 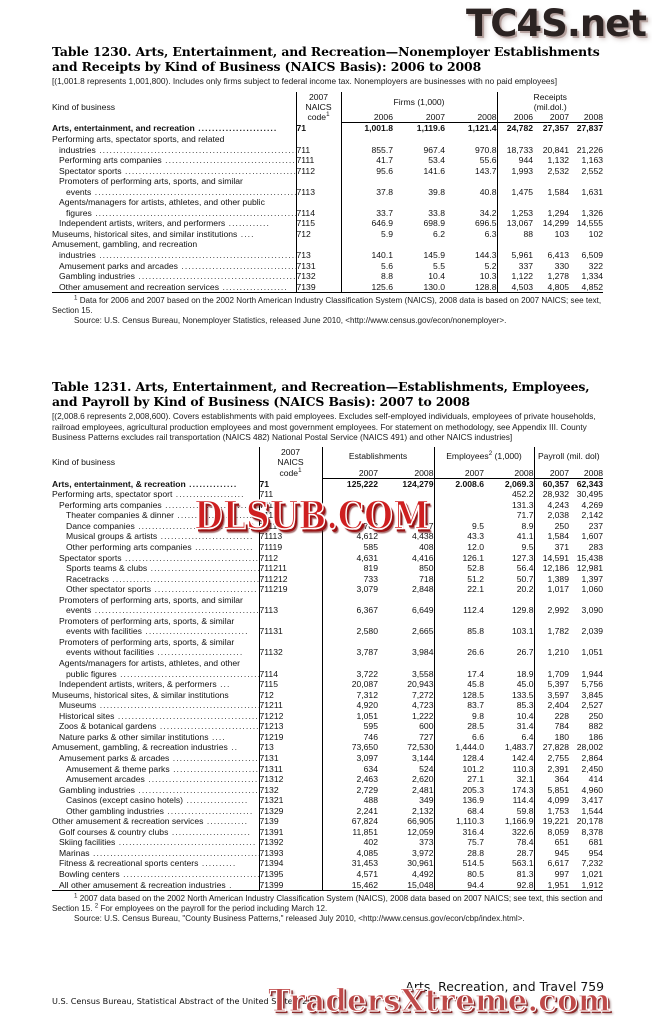 I want to click on row-value: 703, so click(x=349, y=526).